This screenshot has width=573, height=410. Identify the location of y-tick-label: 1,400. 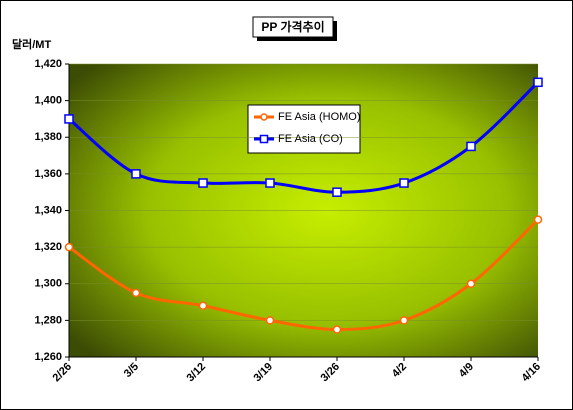
(48, 101).